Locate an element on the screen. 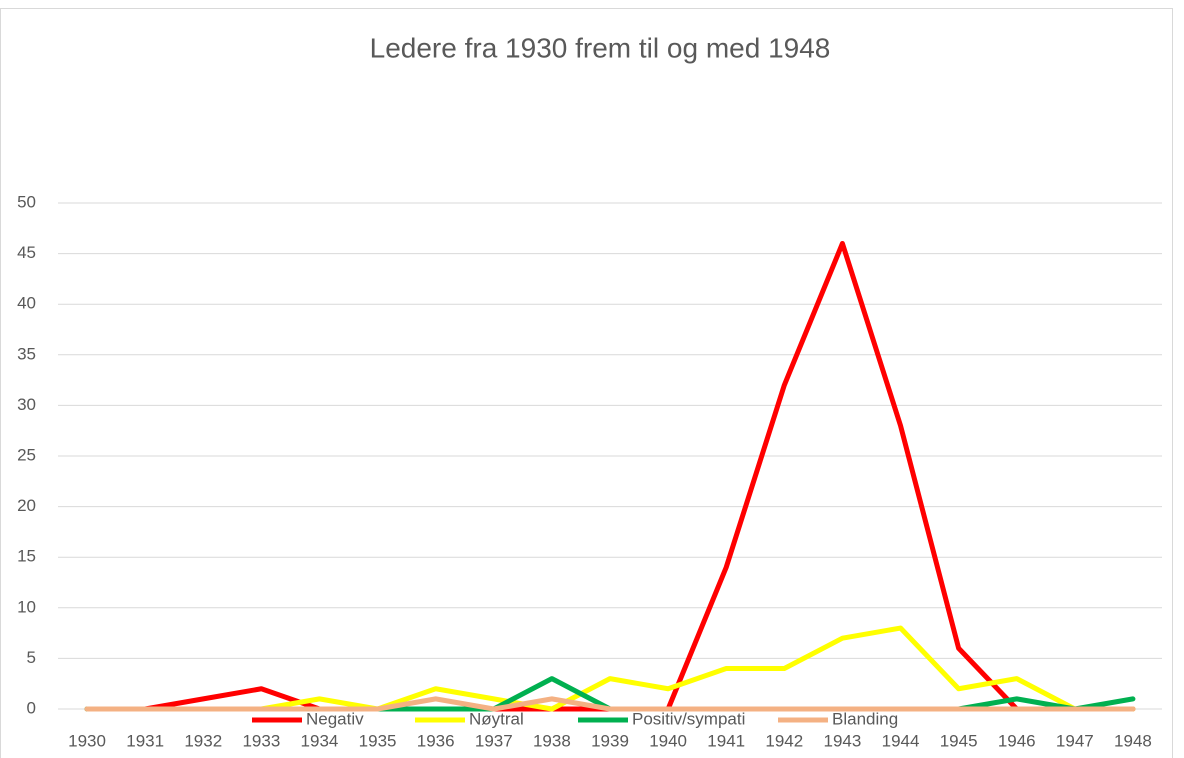 Image resolution: width=1184 pixels, height=758 pixels. x-tick-label: 1940 is located at coordinates (668, 740).